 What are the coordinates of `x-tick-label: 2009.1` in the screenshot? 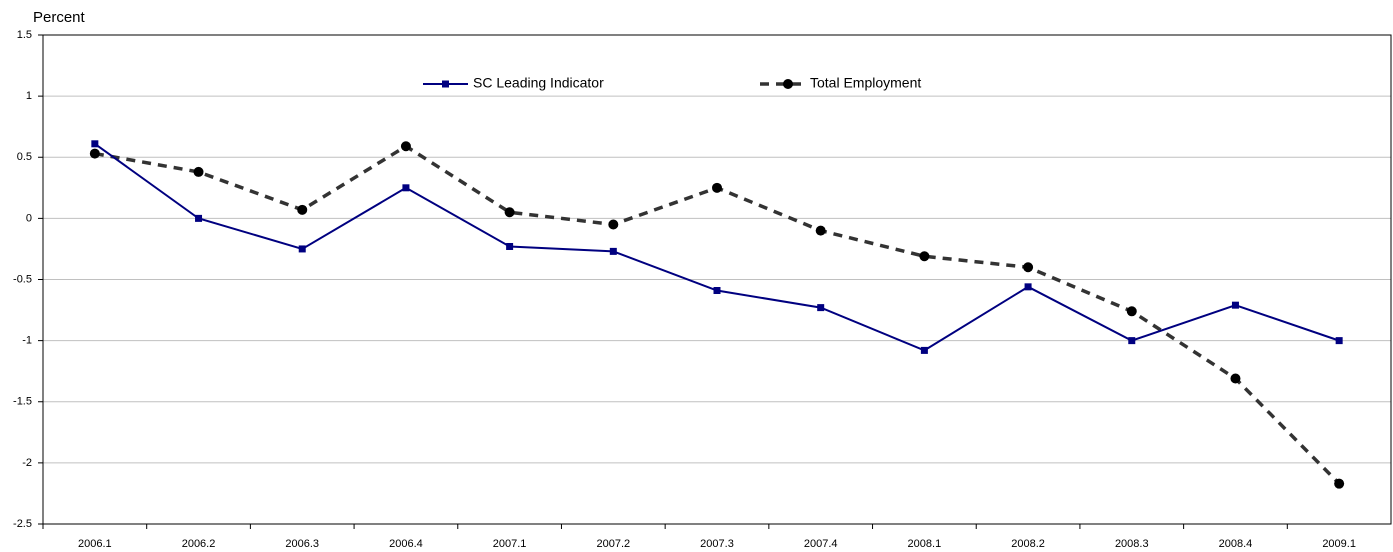 It's located at (1339, 544).